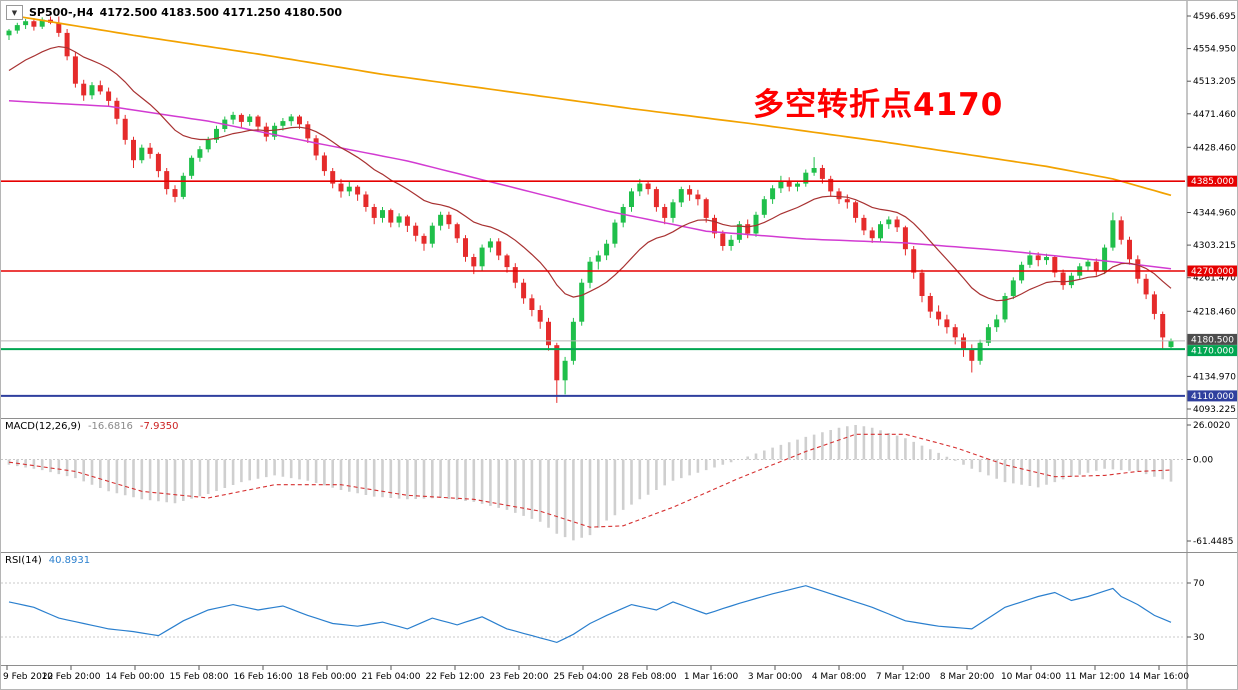 Image resolution: width=1238 pixels, height=690 pixels. I want to click on rsi-panel, so click(593, 613).